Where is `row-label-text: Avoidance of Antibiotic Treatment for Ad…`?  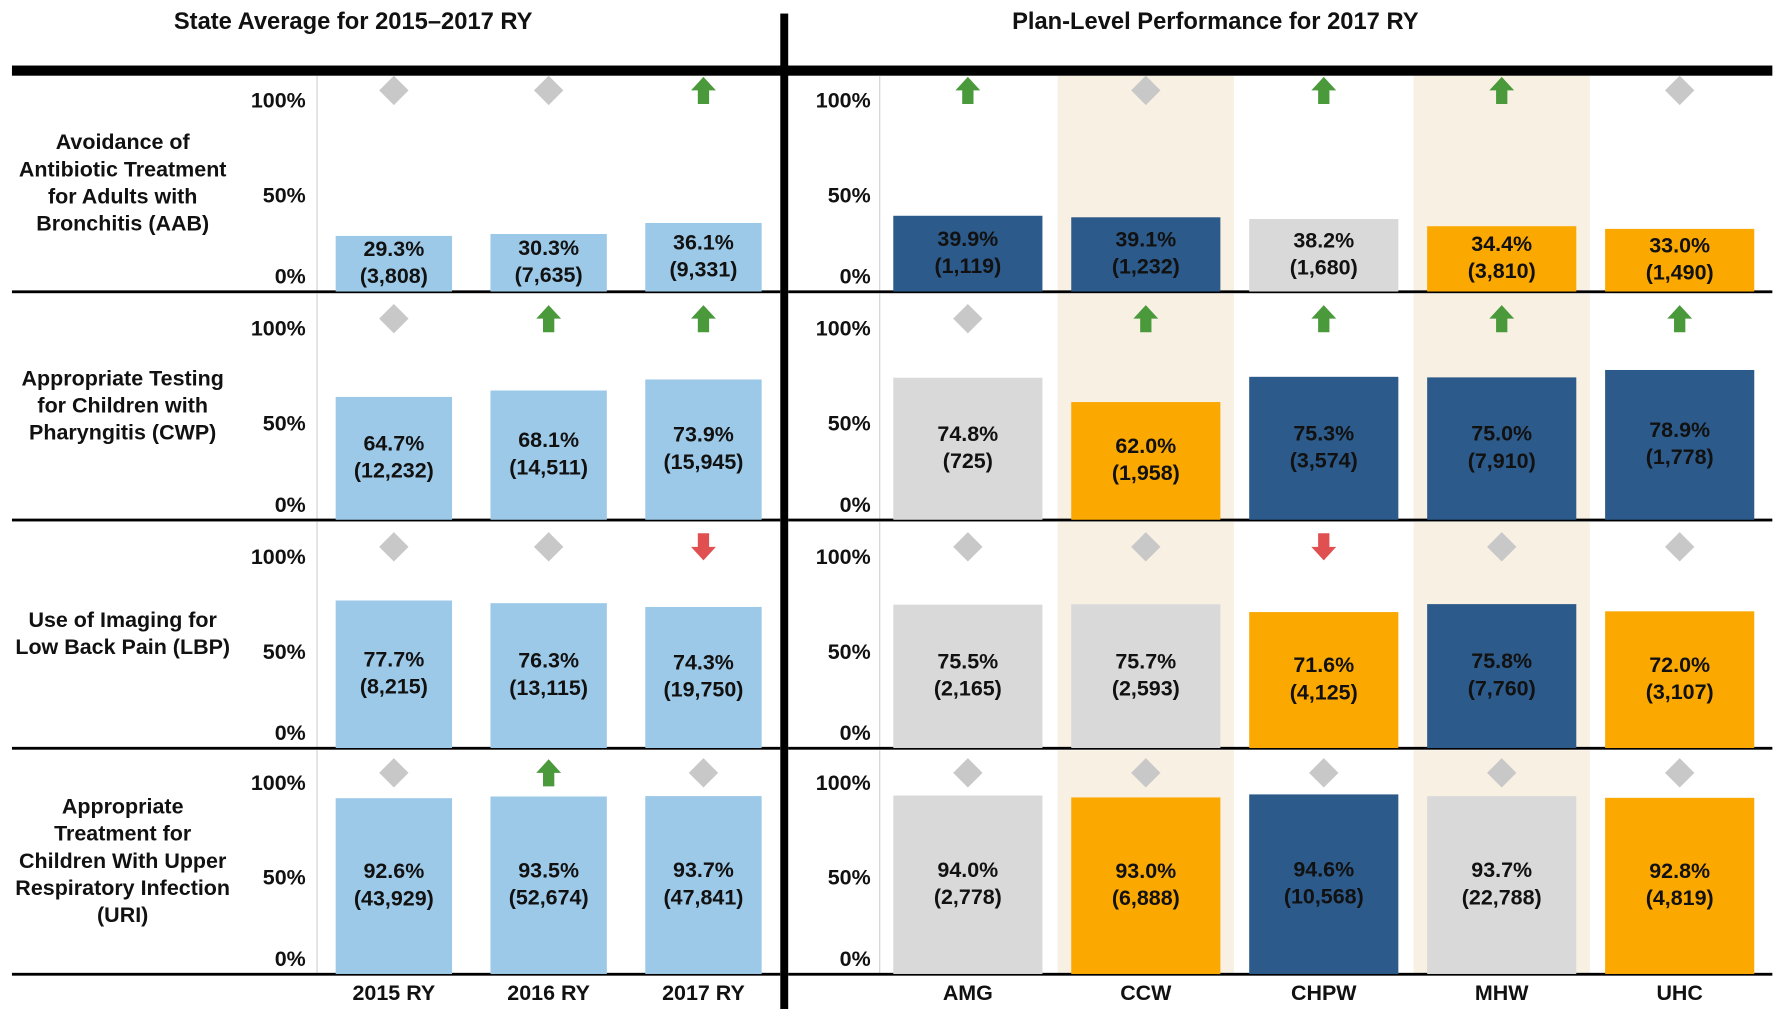
row-label-text: Avoidance of Antibiotic Treatment for Ad… is located at coordinates (122, 183).